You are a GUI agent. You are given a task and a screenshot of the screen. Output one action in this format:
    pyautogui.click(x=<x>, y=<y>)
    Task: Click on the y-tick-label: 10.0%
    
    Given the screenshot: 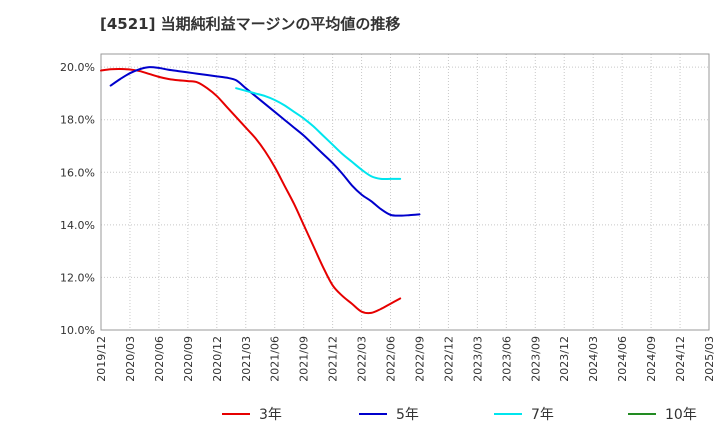 What is the action you would take?
    pyautogui.click(x=77, y=330)
    